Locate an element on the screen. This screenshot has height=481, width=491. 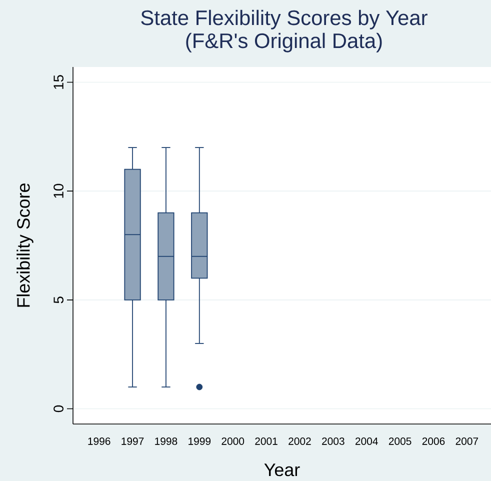
y-tick-label: 10 is located at coordinates (59, 191).